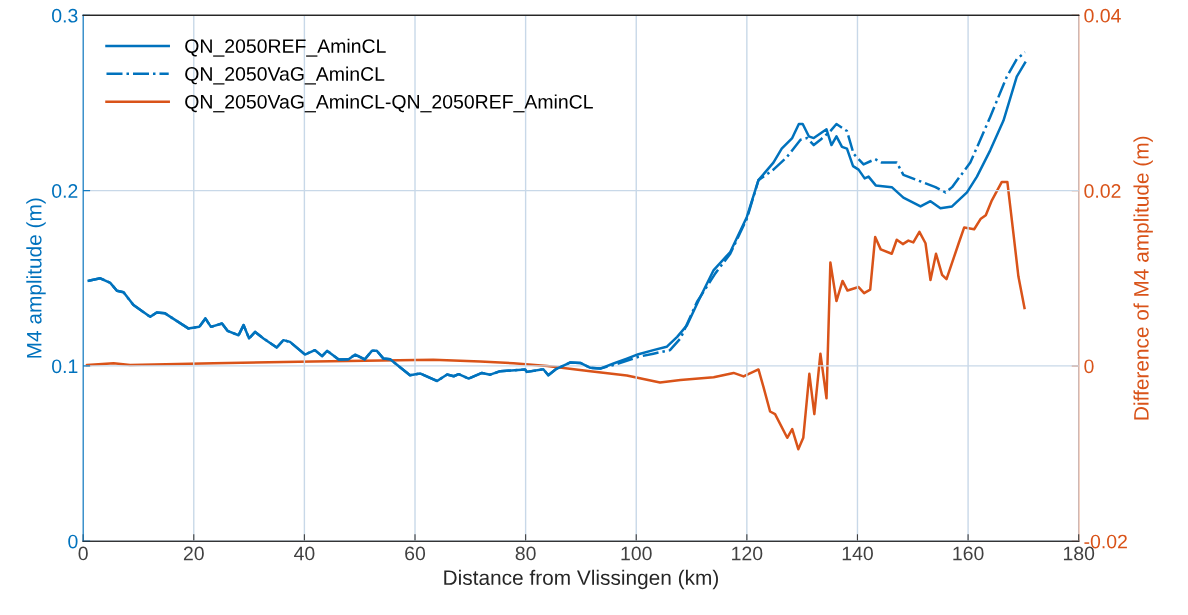 Image resolution: width=1188 pixels, height=615 pixels. What do you see at coordinates (1143, 278) in the screenshot?
I see `y2-axis-title: Difference of M4 amplitude (m)` at bounding box center [1143, 278].